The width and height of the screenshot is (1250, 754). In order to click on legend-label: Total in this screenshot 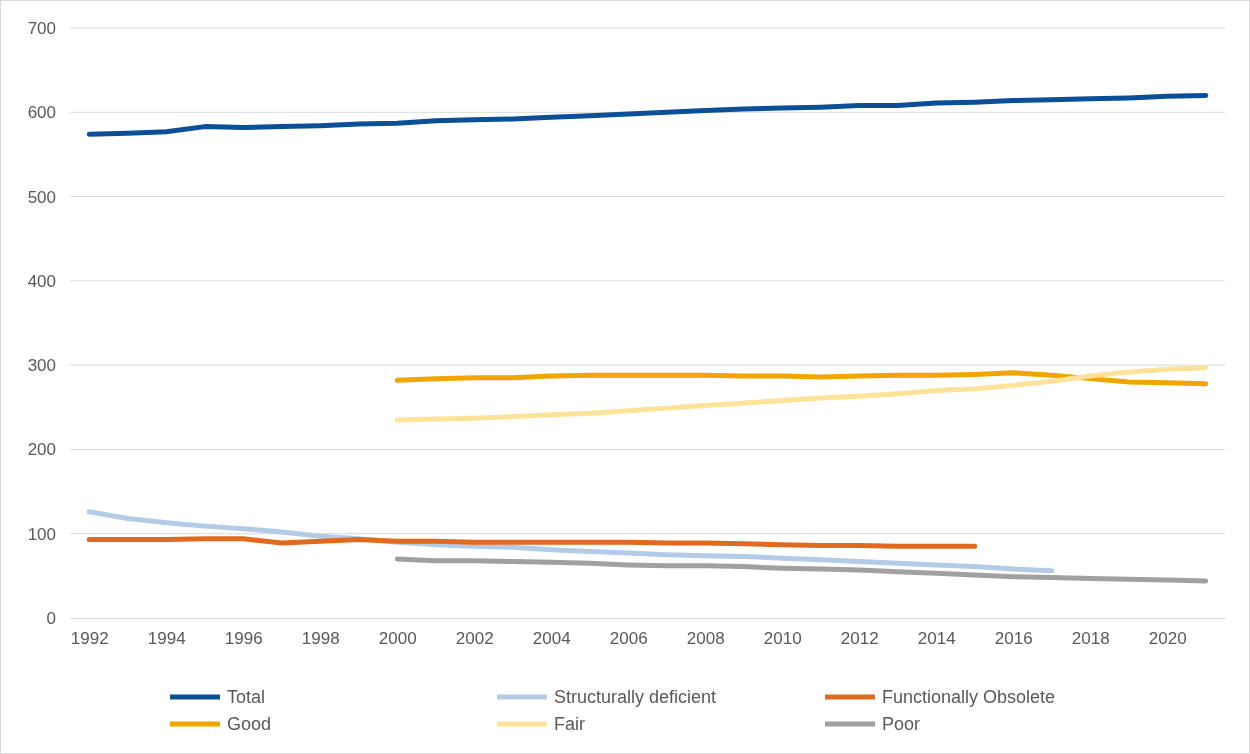, I will do `click(246, 697)`.